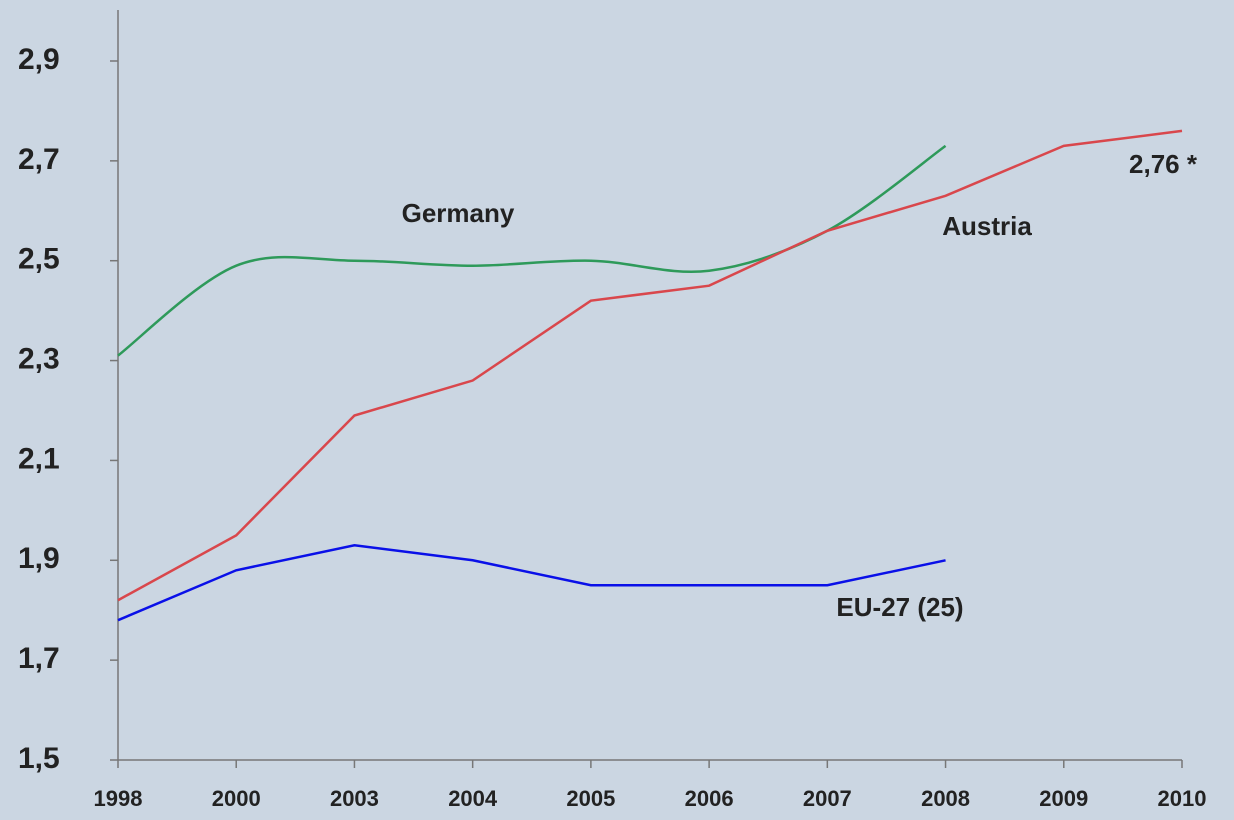 This screenshot has height=820, width=1234. What do you see at coordinates (987, 226) in the screenshot?
I see `series-label: Austria` at bounding box center [987, 226].